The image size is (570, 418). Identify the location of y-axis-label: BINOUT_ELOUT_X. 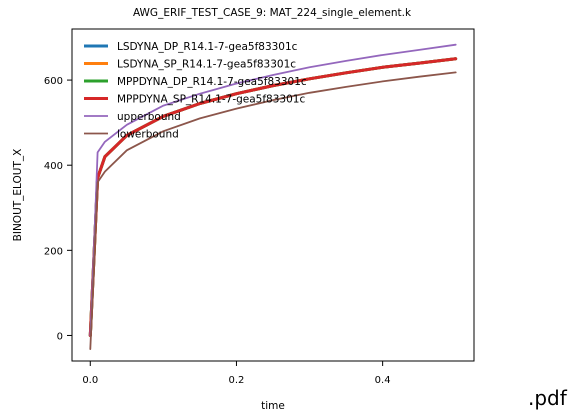
(18, 195).